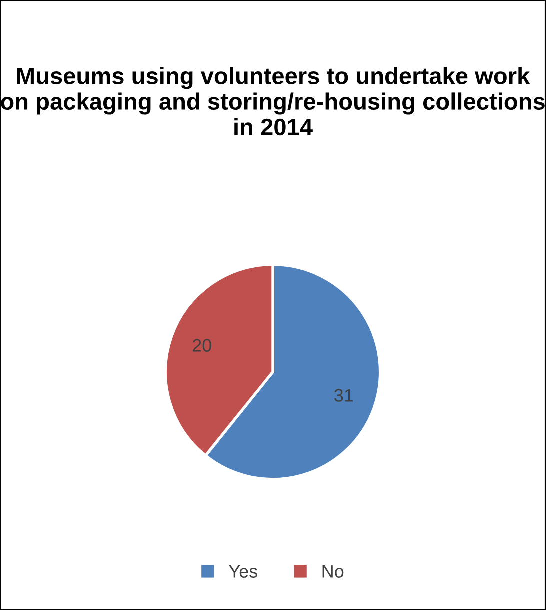 The image size is (546, 610). What do you see at coordinates (344, 395) in the screenshot?
I see `data-label: 31` at bounding box center [344, 395].